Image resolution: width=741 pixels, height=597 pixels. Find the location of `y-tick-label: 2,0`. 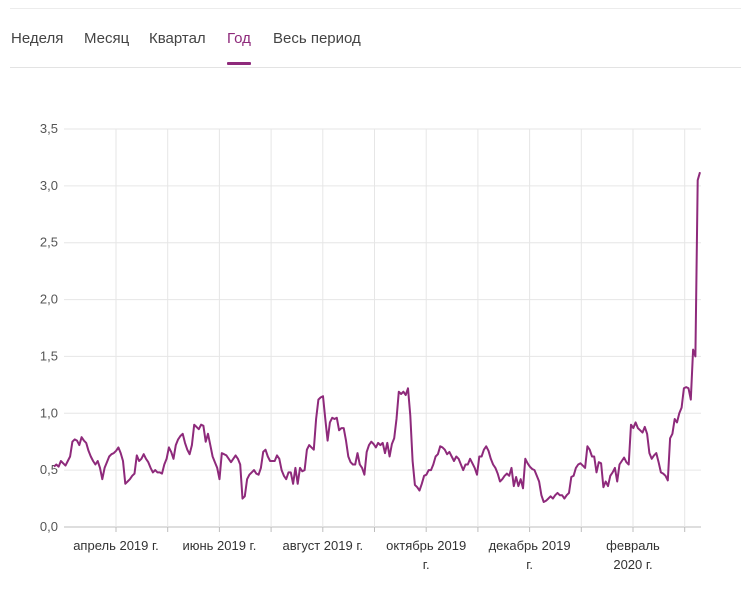

y-tick-label: 2,0 is located at coordinates (49, 299).